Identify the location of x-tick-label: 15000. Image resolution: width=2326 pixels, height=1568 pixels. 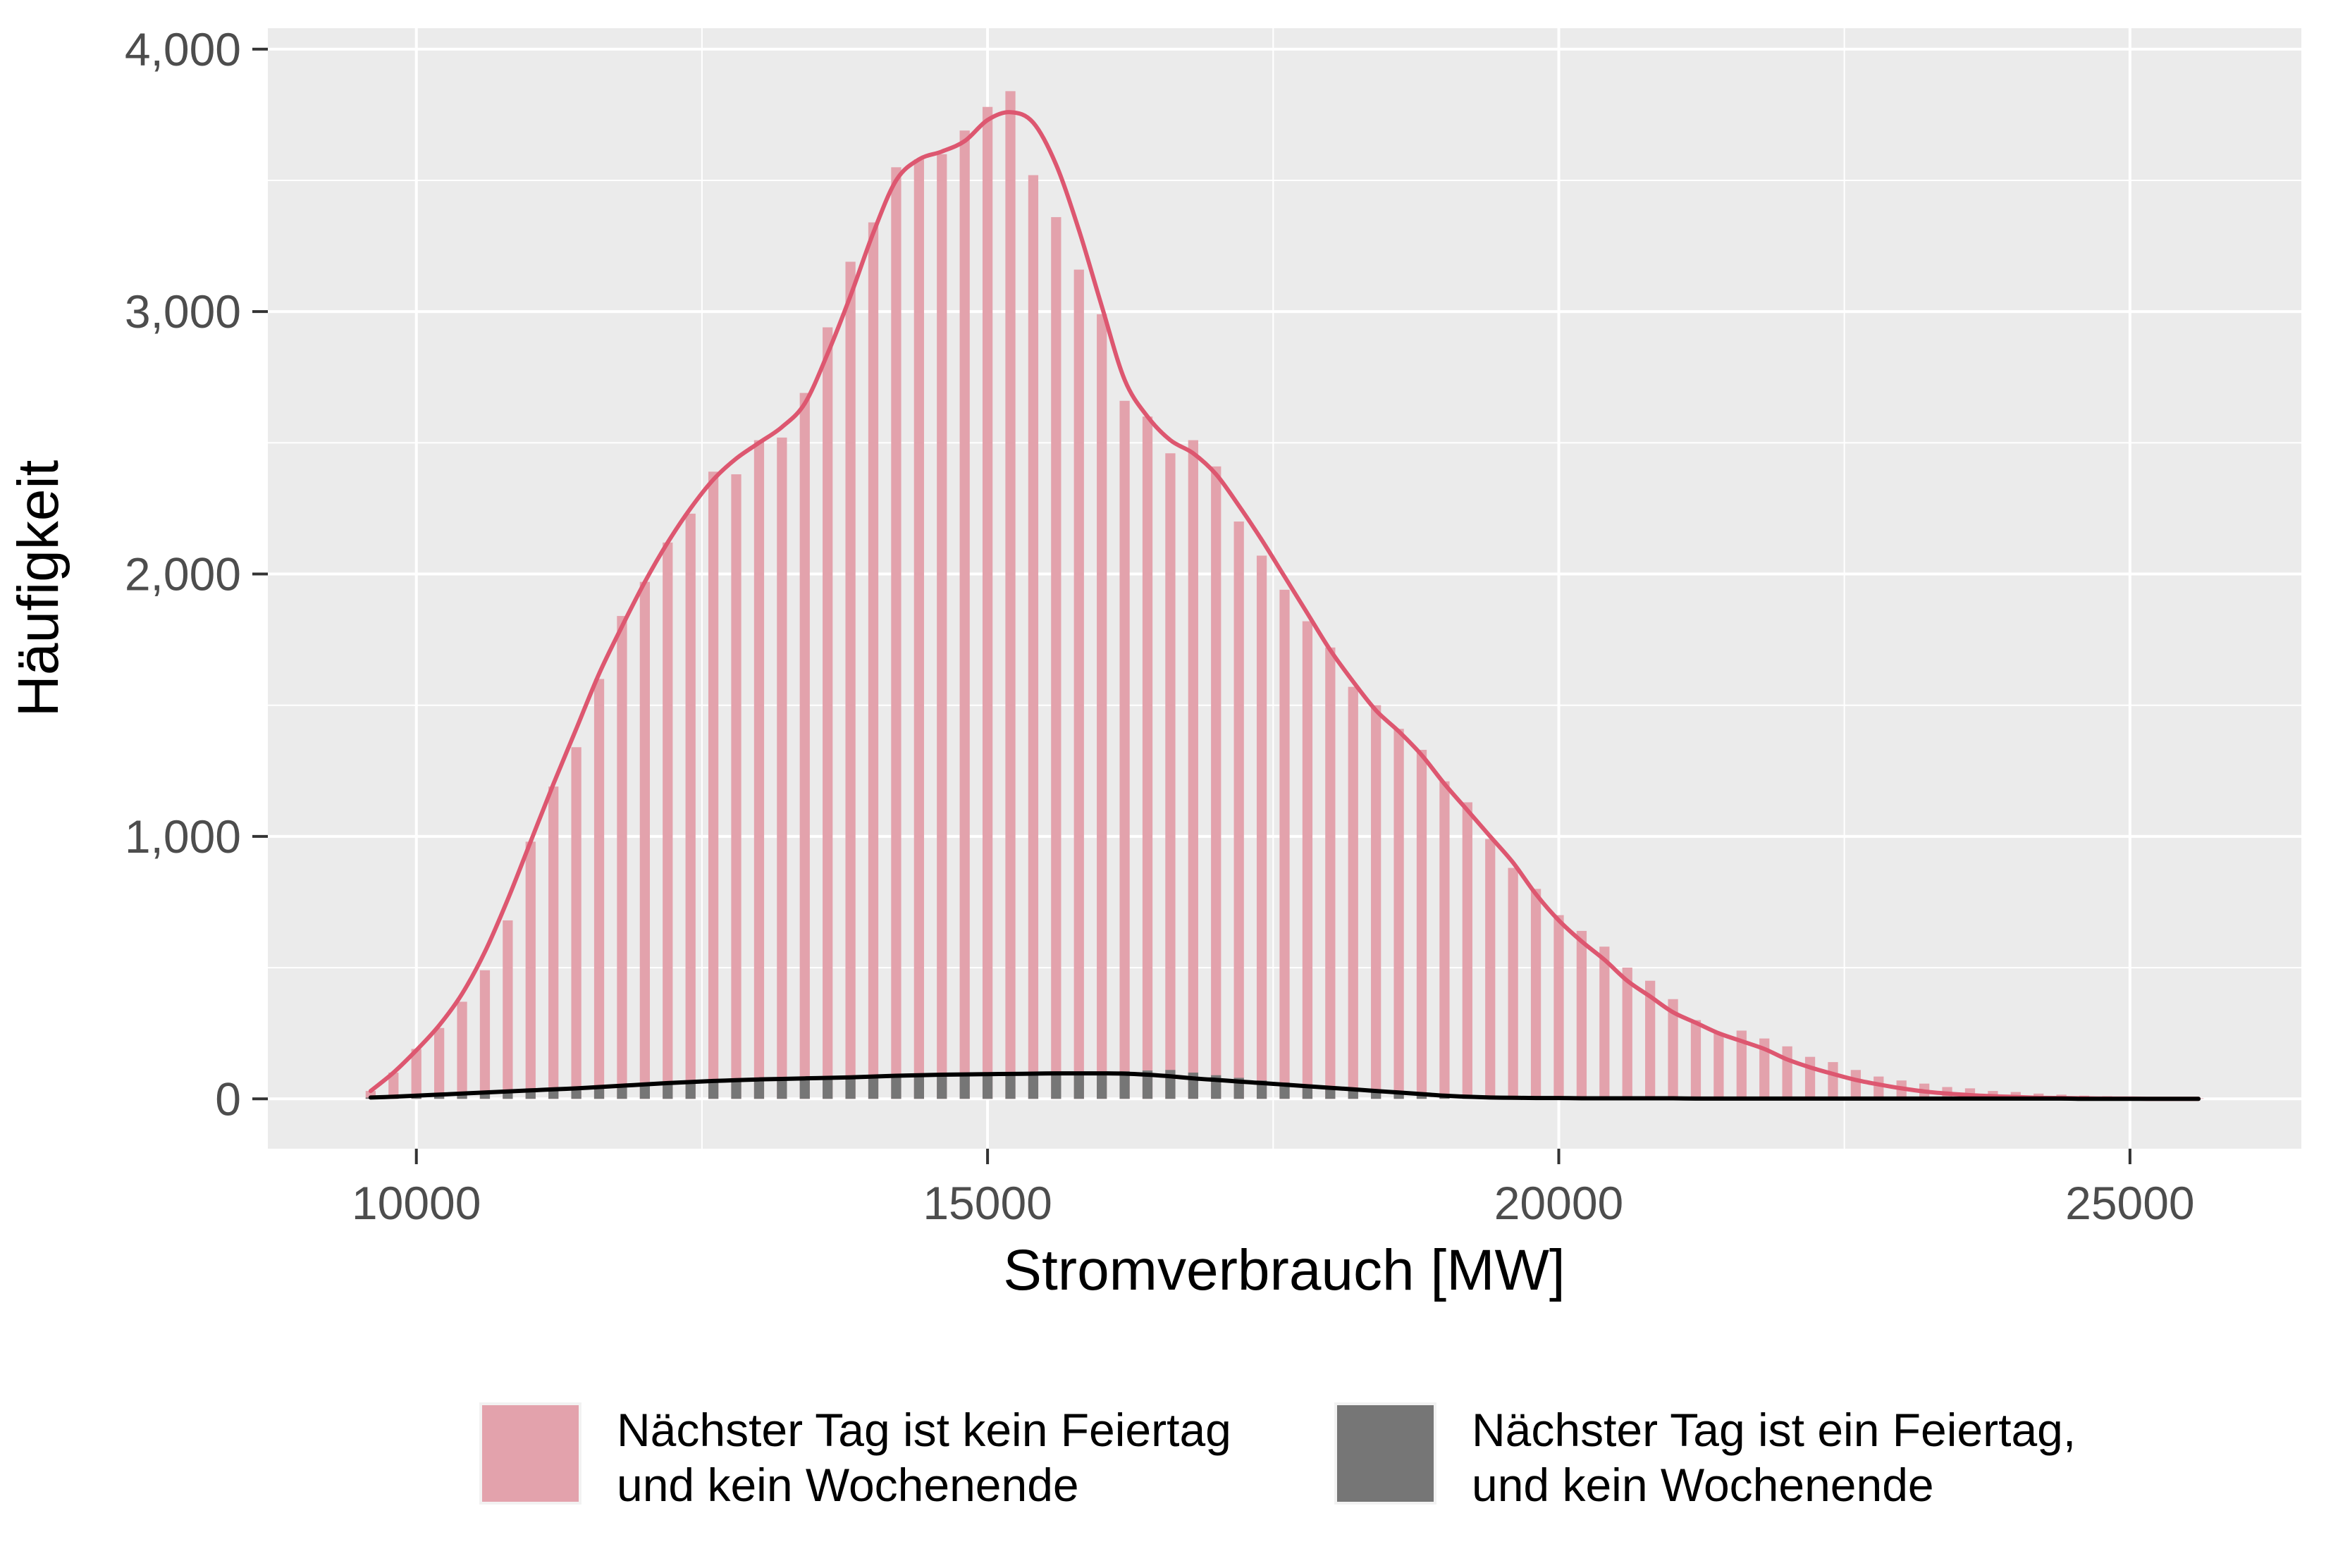
(987, 1203).